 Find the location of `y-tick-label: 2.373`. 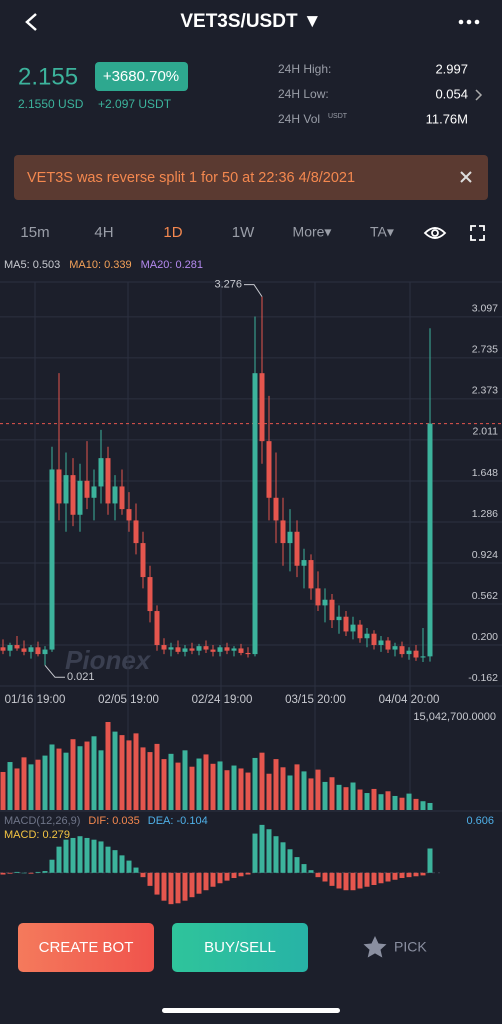

y-tick-label: 2.373 is located at coordinates (485, 391).